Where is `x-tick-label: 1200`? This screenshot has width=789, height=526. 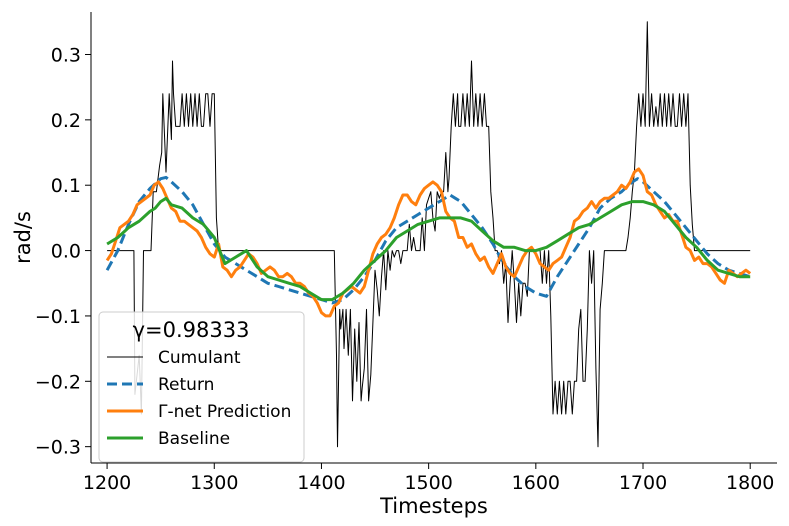
x-tick-label: 1200 is located at coordinates (107, 483).